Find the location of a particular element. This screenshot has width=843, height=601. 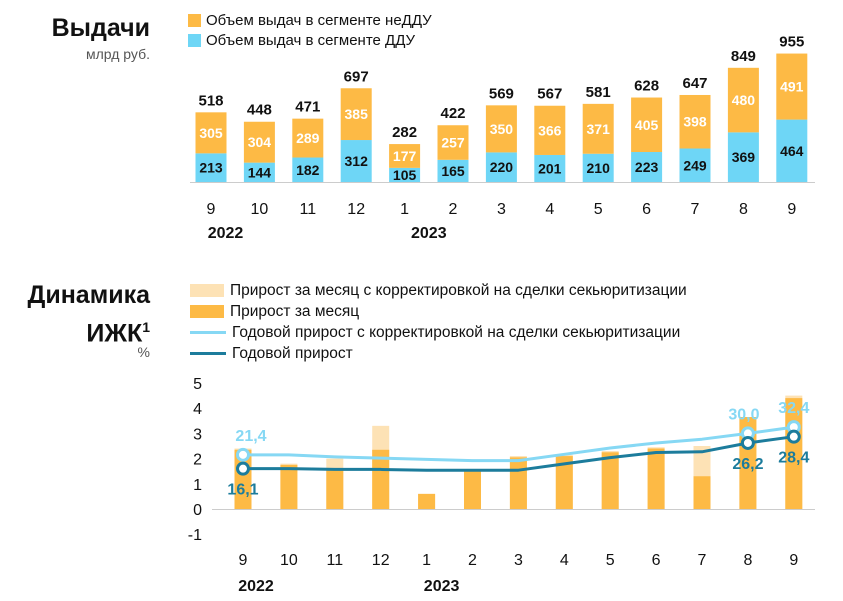

ijk-unit: % is located at coordinates (143, 352).